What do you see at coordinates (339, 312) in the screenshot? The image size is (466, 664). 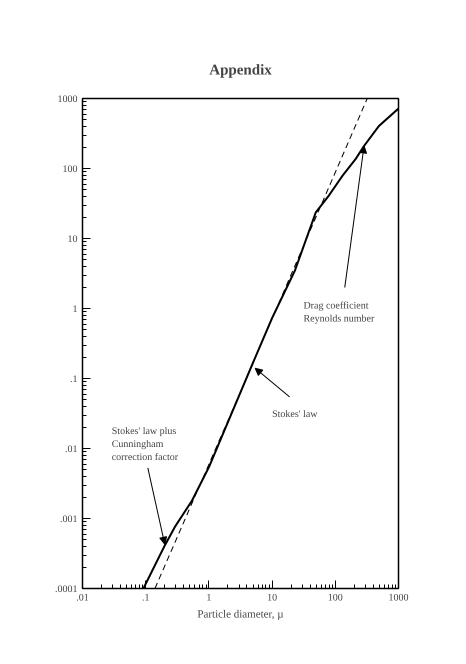 I see `annotation: Drag coefficient Reynolds number` at bounding box center [339, 312].